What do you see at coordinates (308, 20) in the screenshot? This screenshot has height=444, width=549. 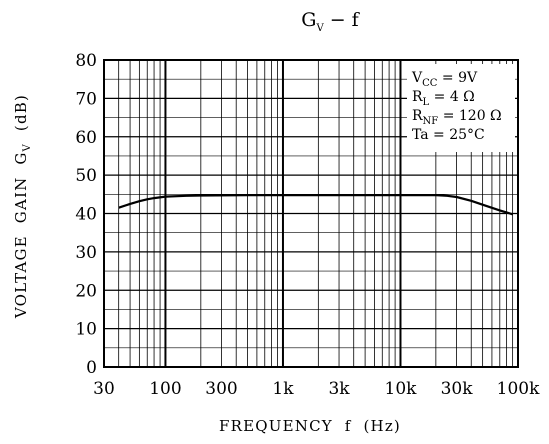 I see `title-main: G` at bounding box center [308, 20].